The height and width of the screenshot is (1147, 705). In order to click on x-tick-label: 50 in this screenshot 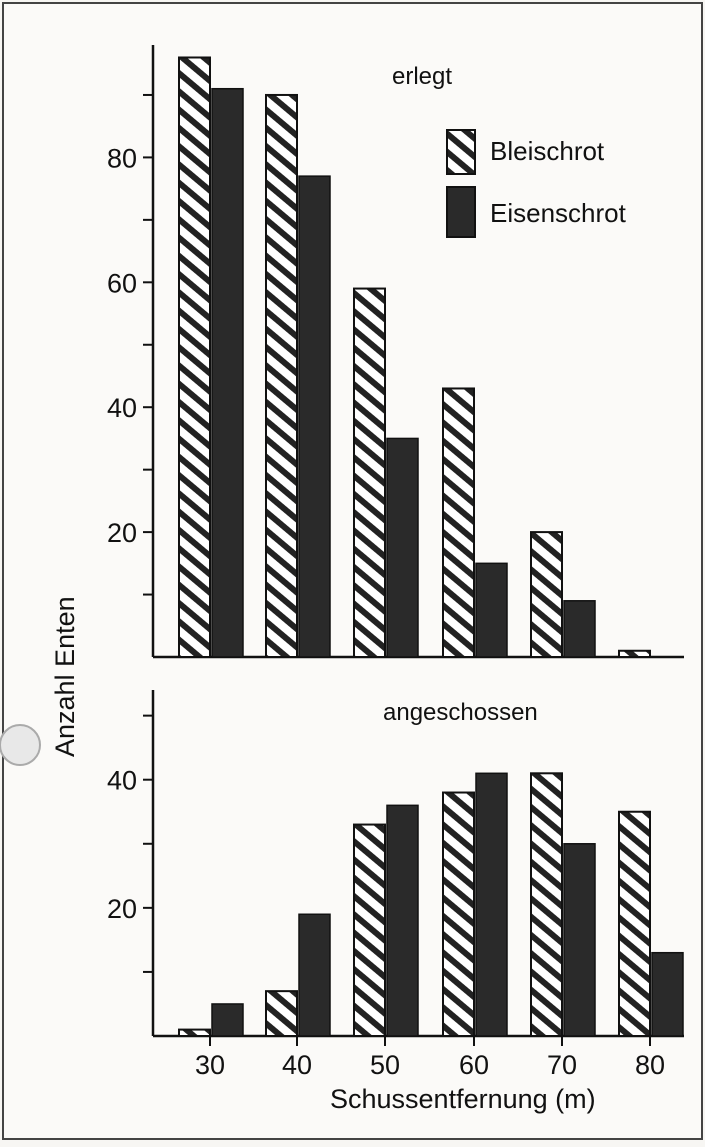, I will do `click(385, 1065)`.